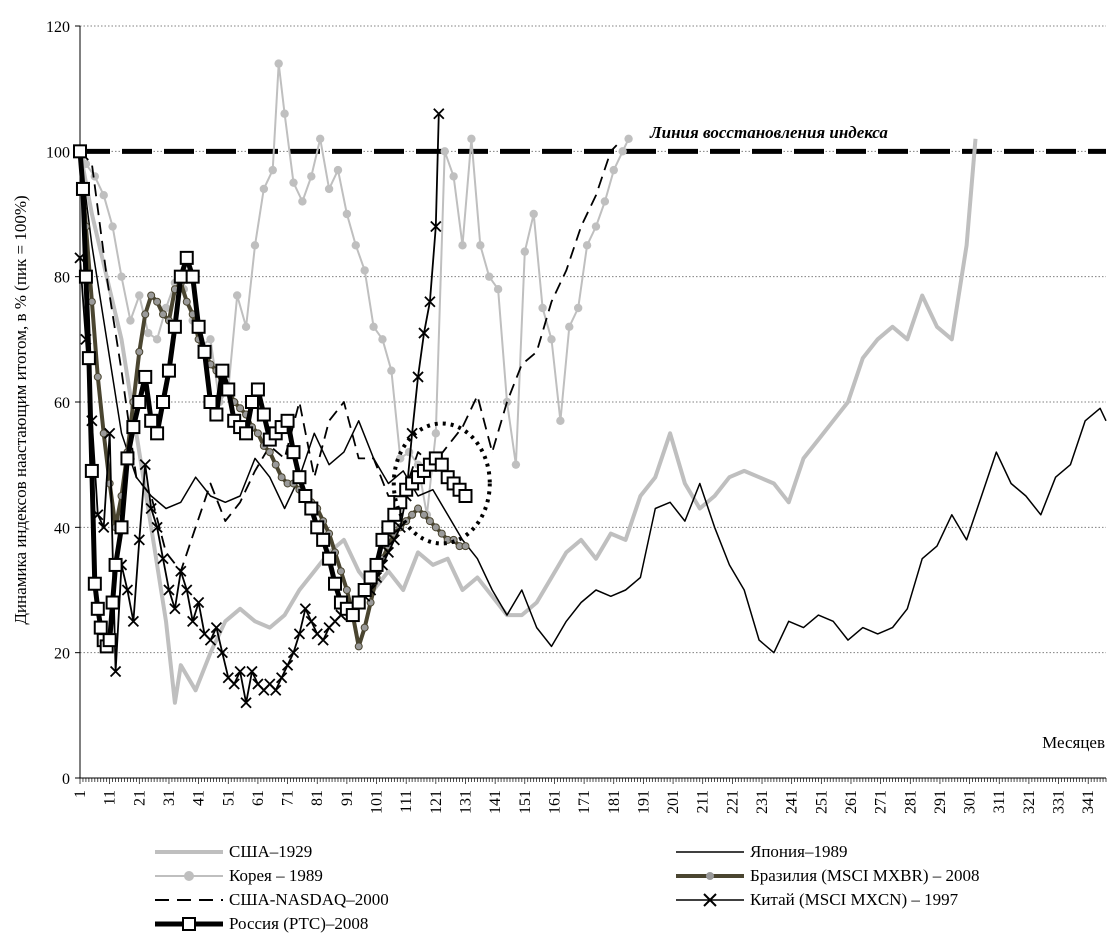  I want to click on y-tick-label: 80, so click(62, 278).